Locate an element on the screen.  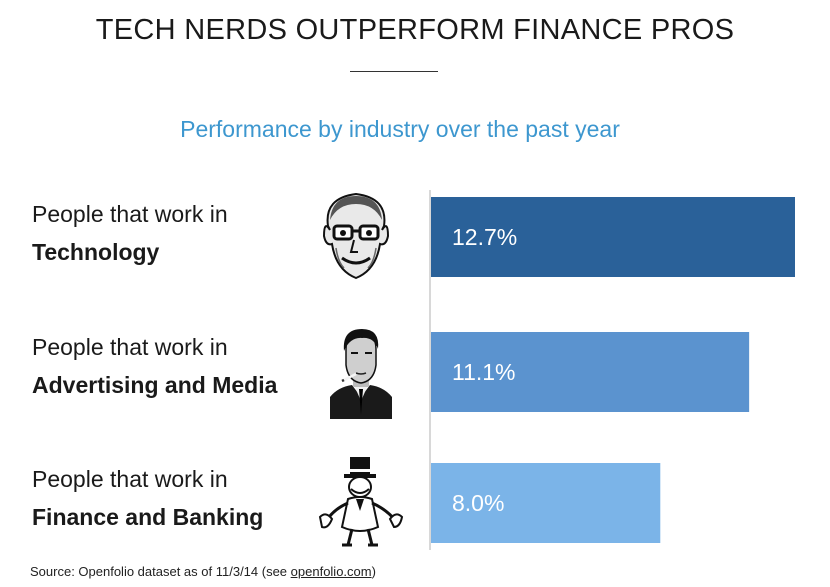
row-label-category: Technology is located at coordinates (96, 252).